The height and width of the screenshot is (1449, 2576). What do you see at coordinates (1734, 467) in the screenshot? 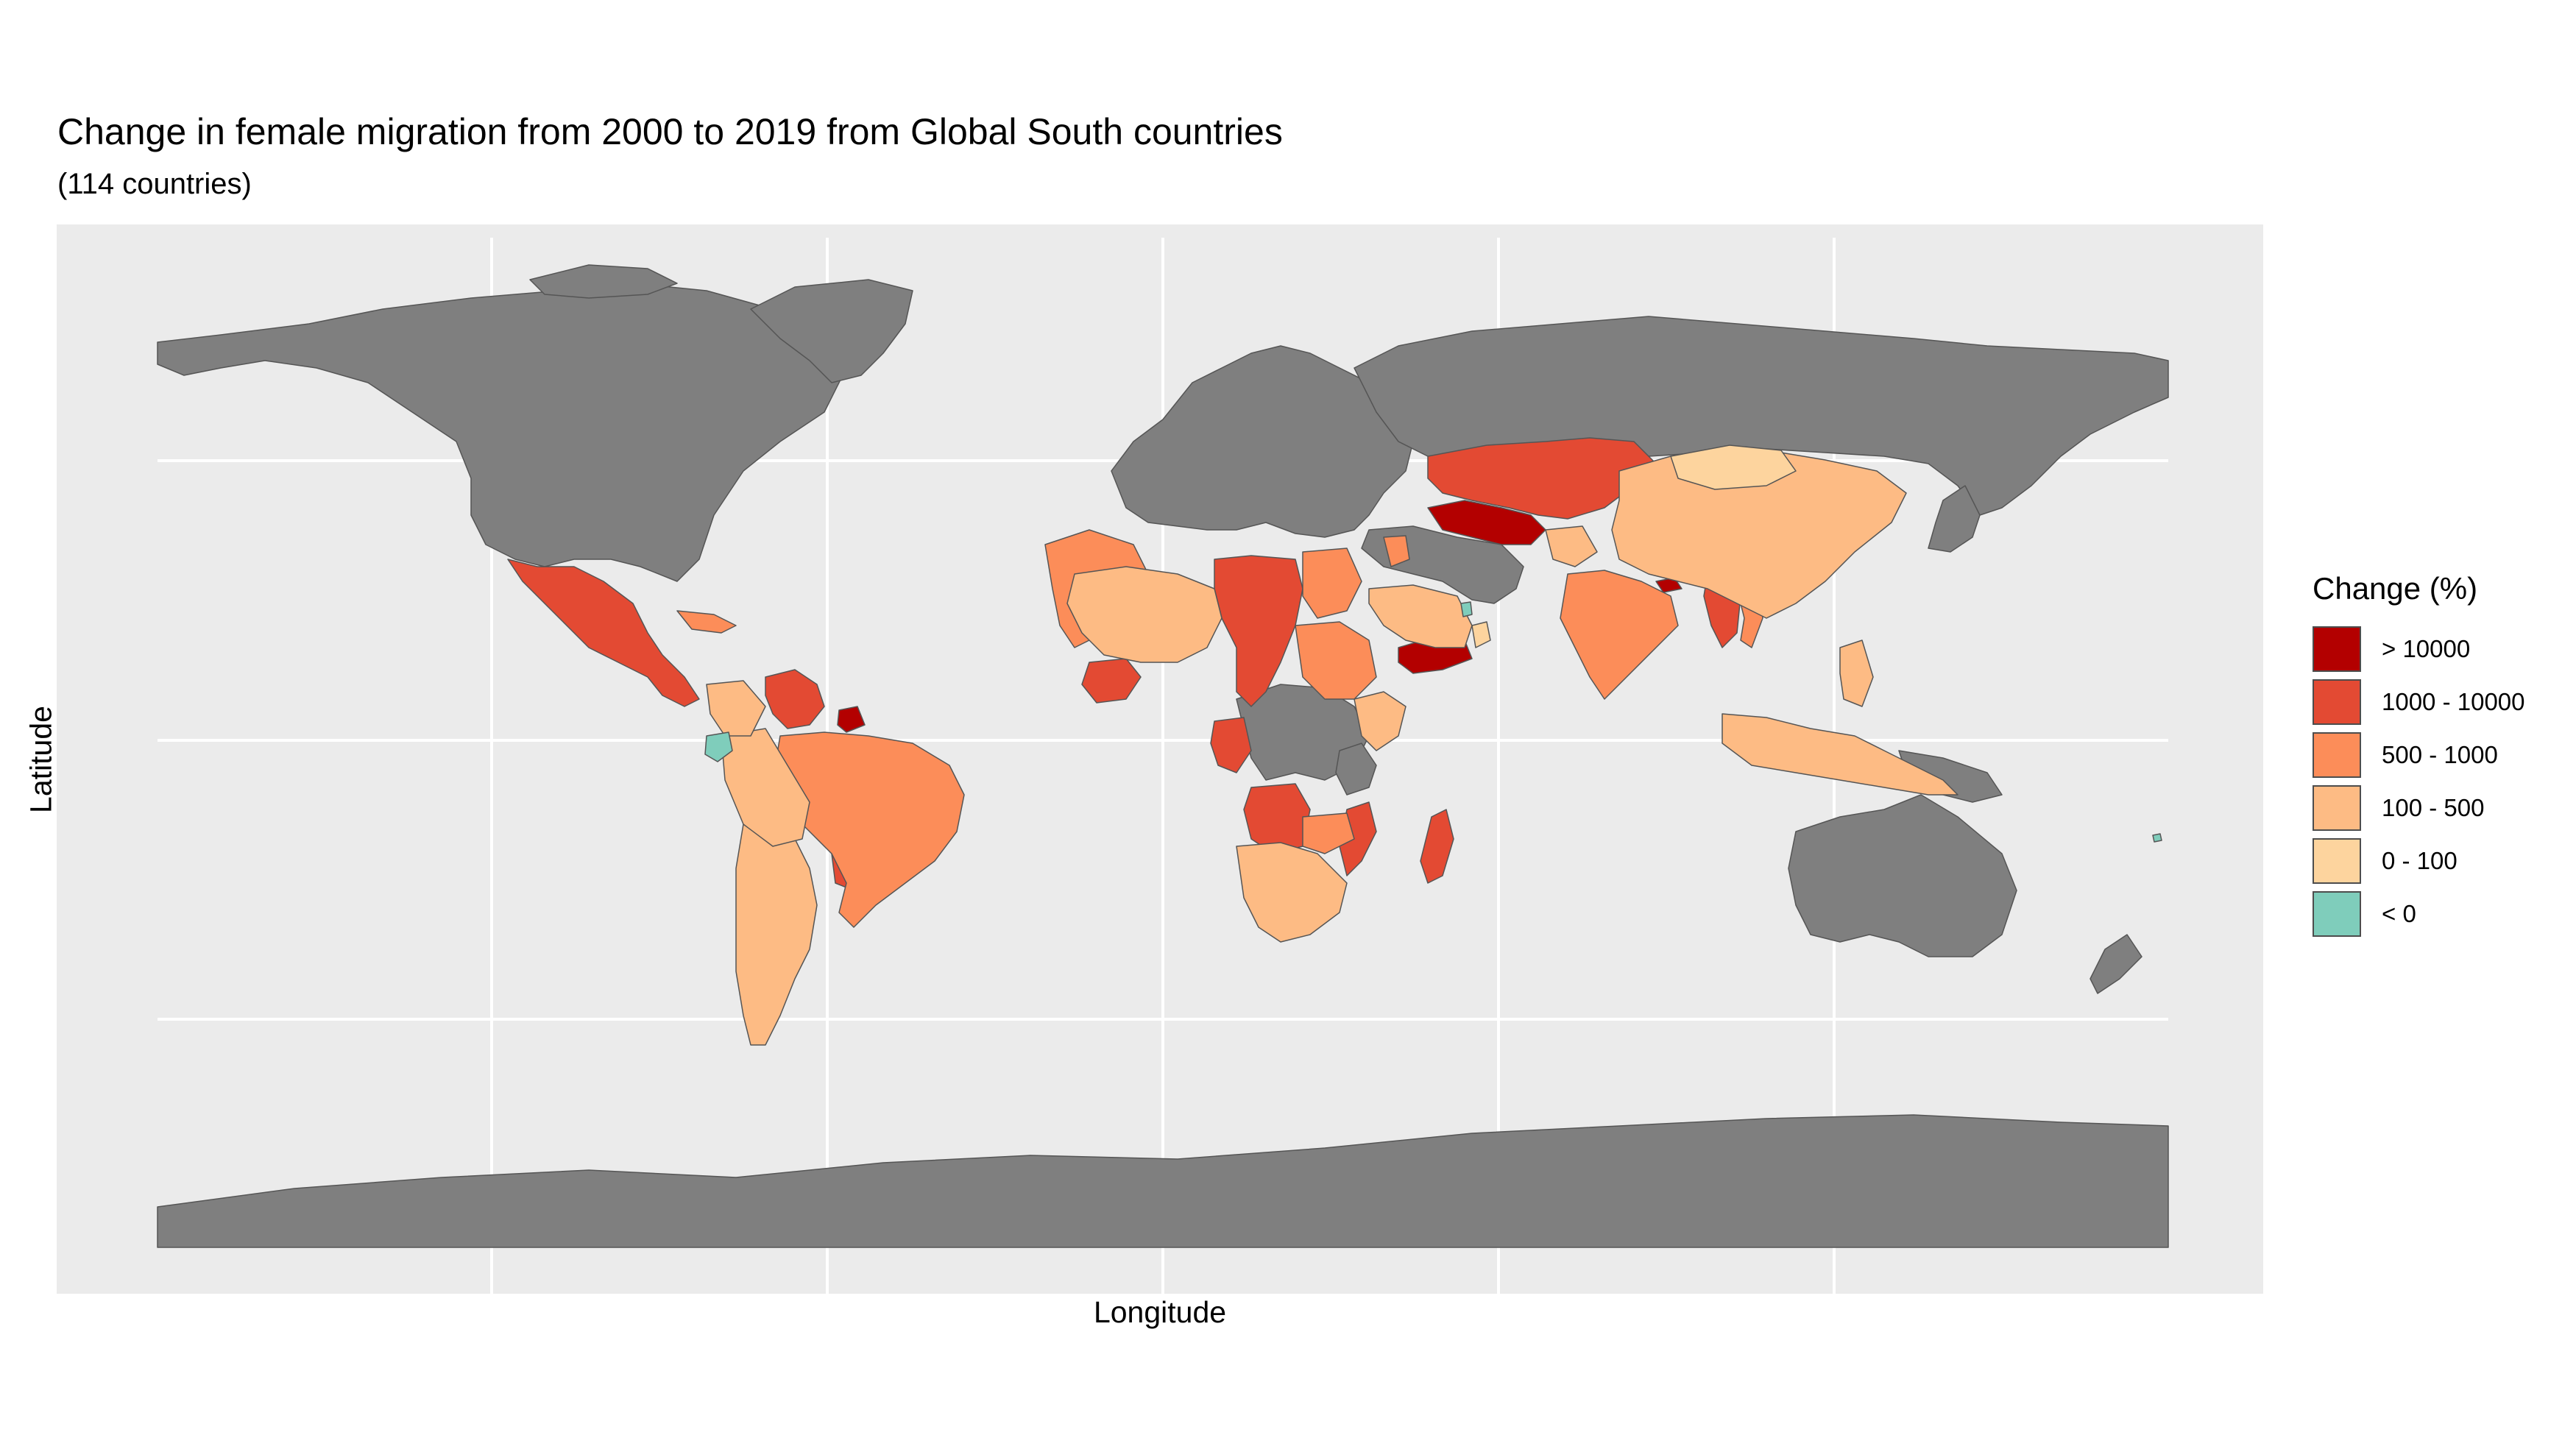
I see `mongolia` at bounding box center [1734, 467].